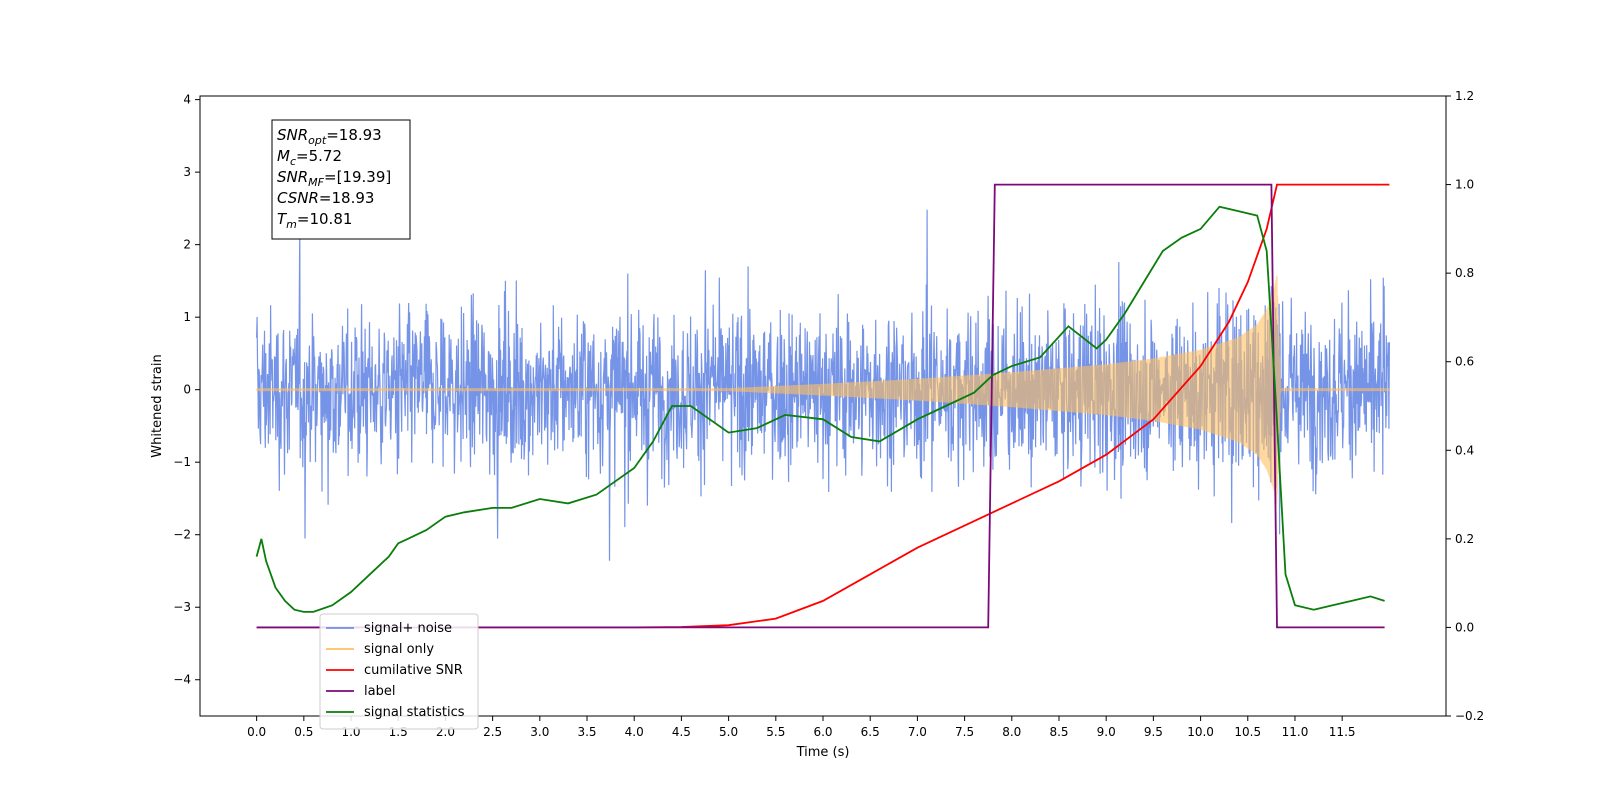 This screenshot has width=1600, height=800. Describe the element at coordinates (1464, 450) in the screenshot. I see `y-right-tick-label: 0.4` at that location.